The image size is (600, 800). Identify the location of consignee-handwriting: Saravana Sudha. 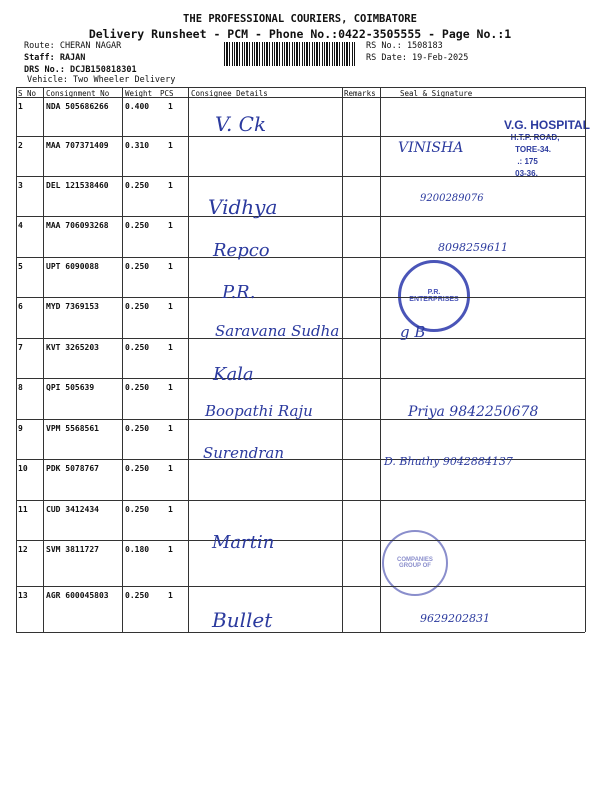
(277, 331).